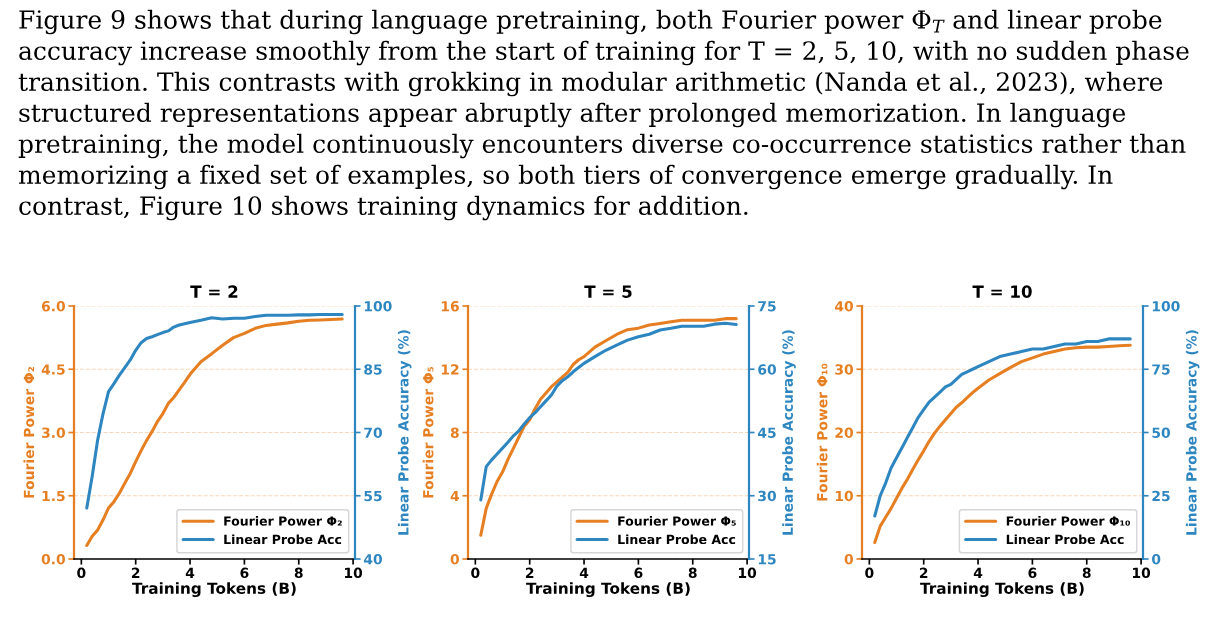 The width and height of the screenshot is (1220, 621). What do you see at coordinates (373, 432) in the screenshot?
I see `y2-tick-label: 70` at bounding box center [373, 432].